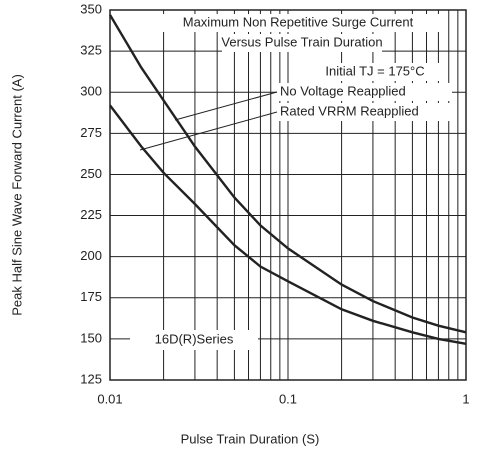  Describe the element at coordinates (91, 50) in the screenshot. I see `y-tick-label: 325` at that location.